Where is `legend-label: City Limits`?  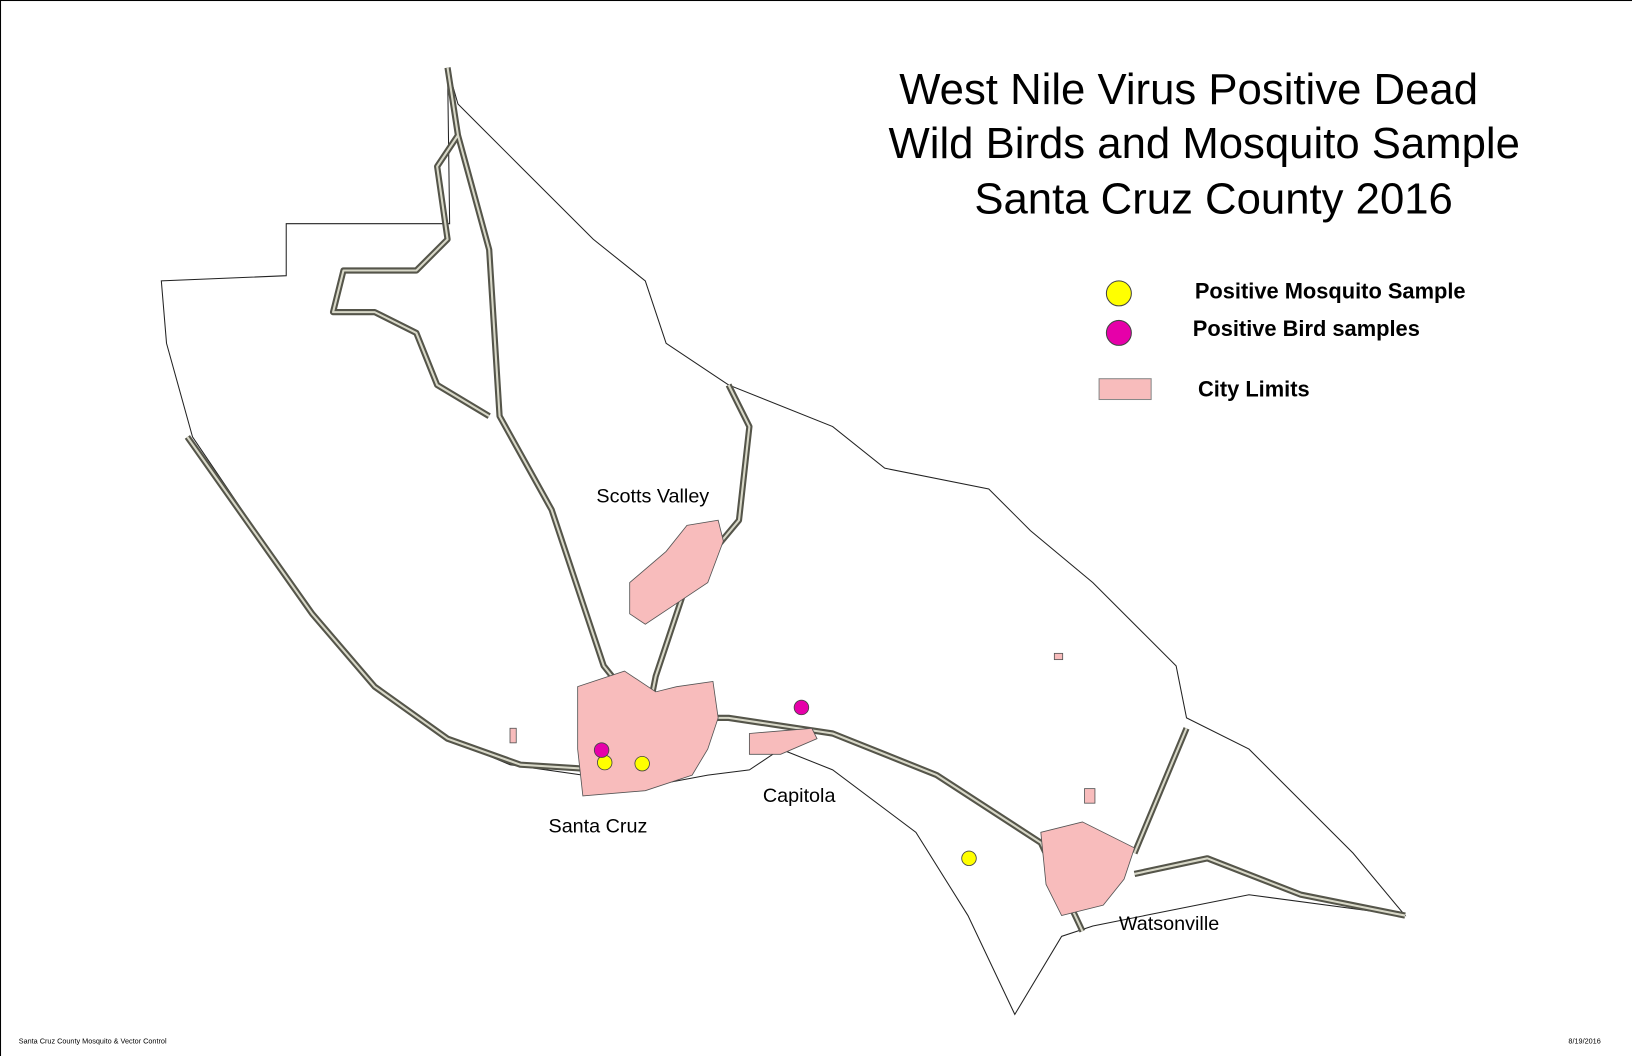
legend-label: City Limits is located at coordinates (1254, 388).